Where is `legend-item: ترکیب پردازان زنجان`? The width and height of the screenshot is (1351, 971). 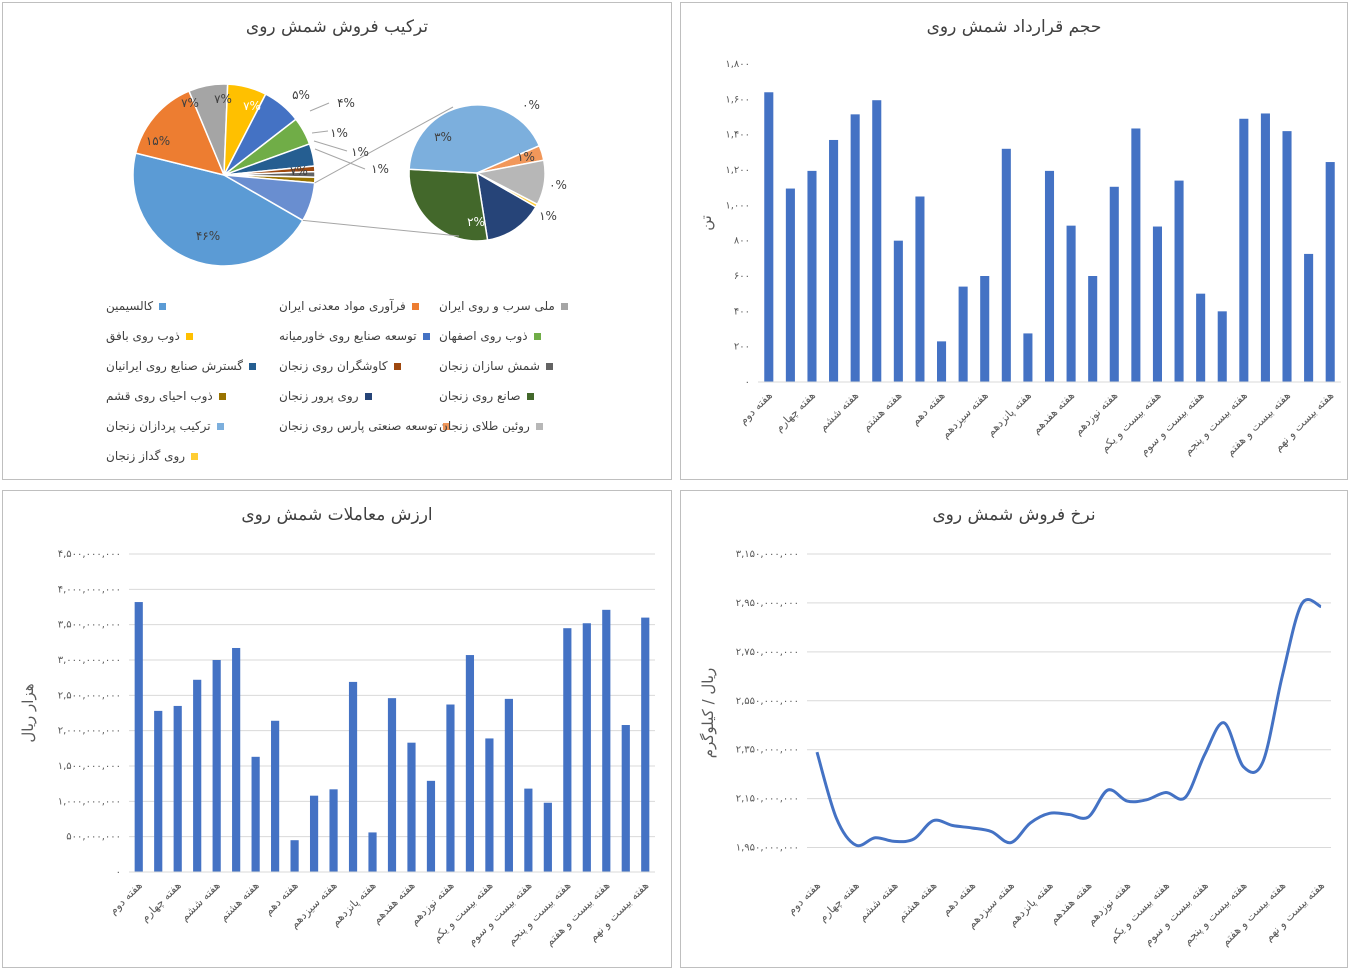 legend-item: ترکیب پردازان زنجان is located at coordinates (206, 430).